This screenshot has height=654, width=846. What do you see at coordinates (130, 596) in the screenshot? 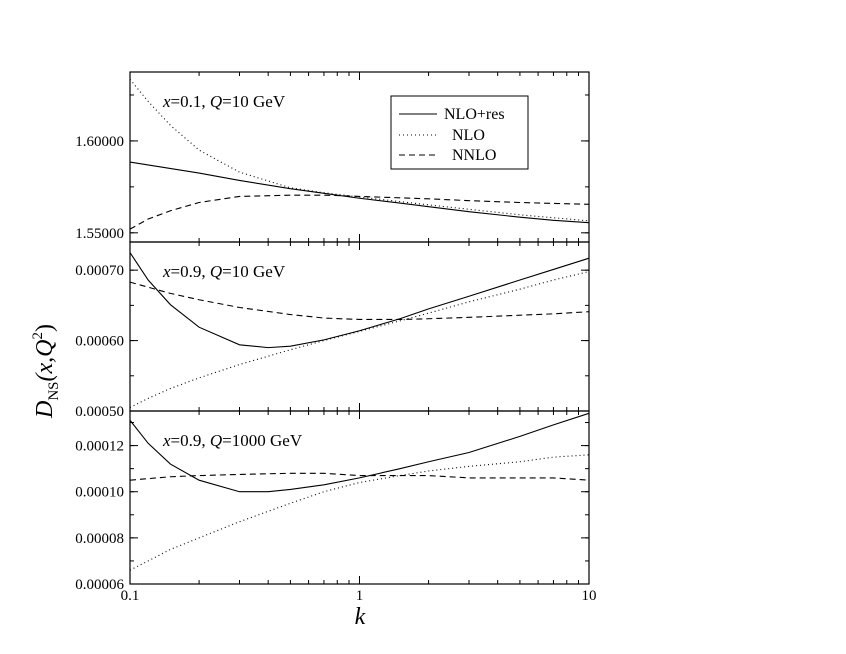
I see `x-tick-label: 0.1` at bounding box center [130, 596].